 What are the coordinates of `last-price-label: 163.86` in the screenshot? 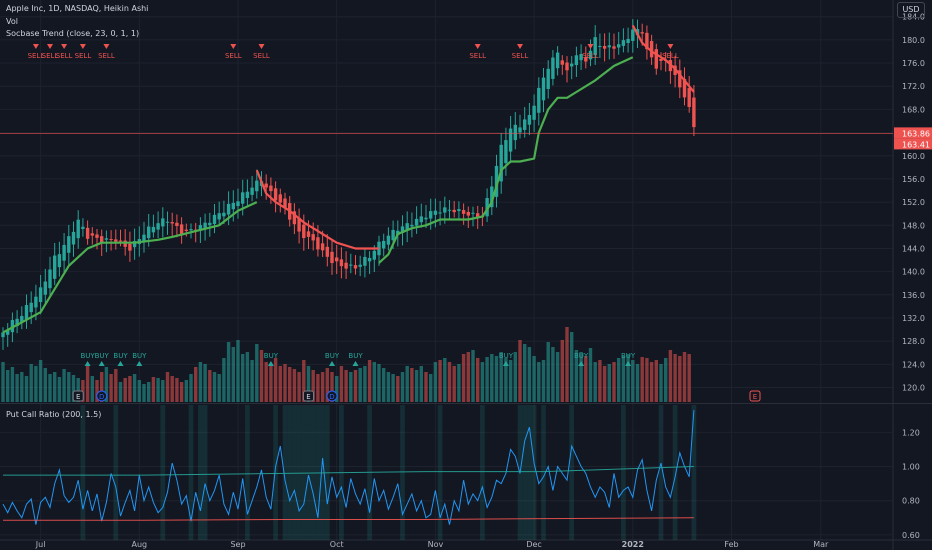 It's located at (916, 133).